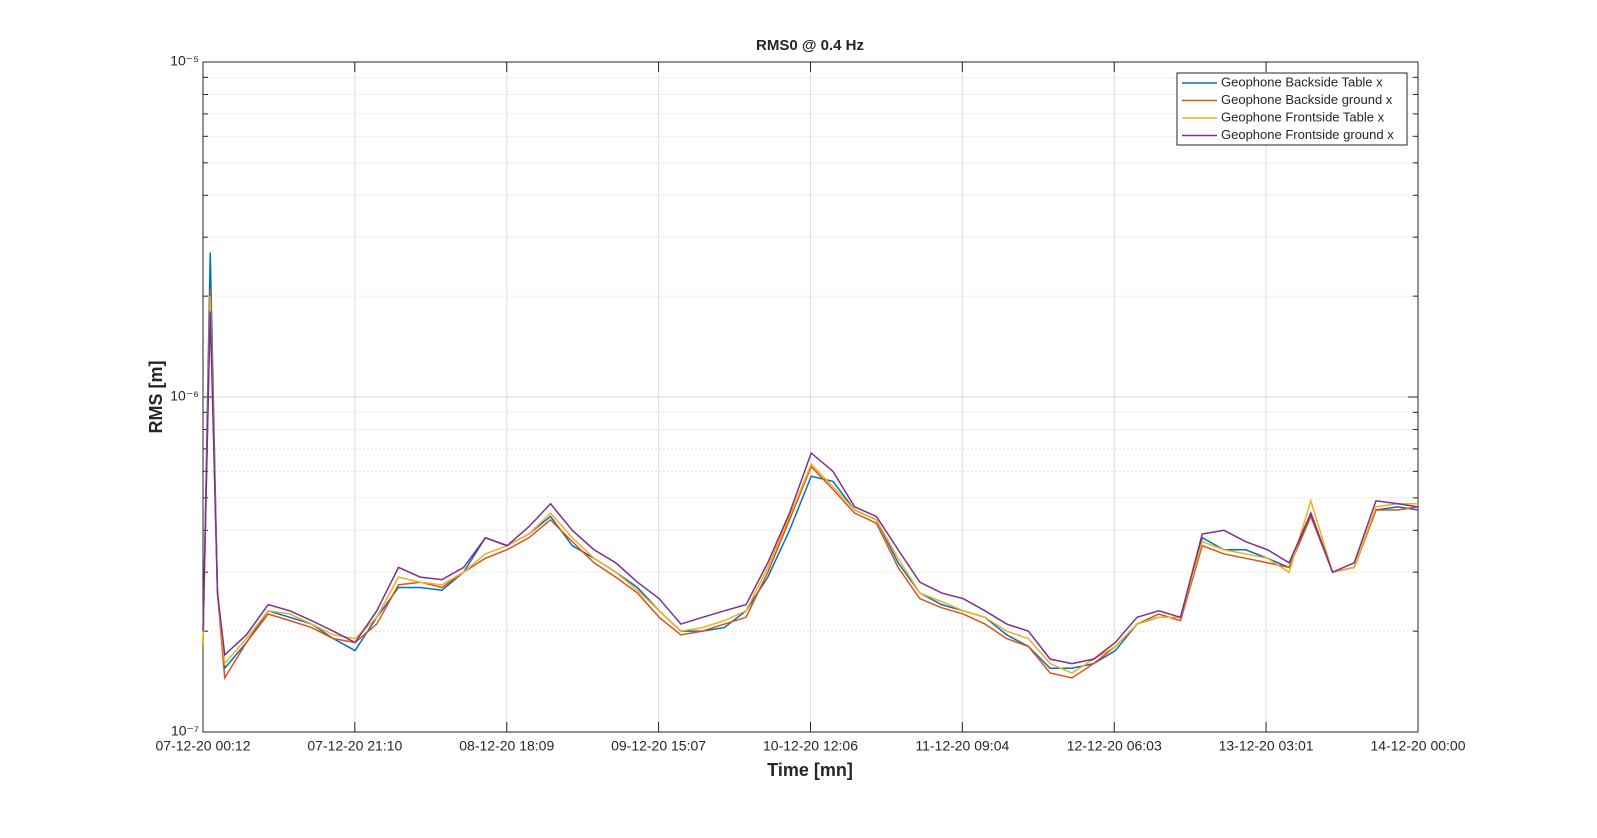 This screenshot has width=1597, height=838. What do you see at coordinates (1302, 81) in the screenshot?
I see `legend-label: Geophone Backside Table x` at bounding box center [1302, 81].